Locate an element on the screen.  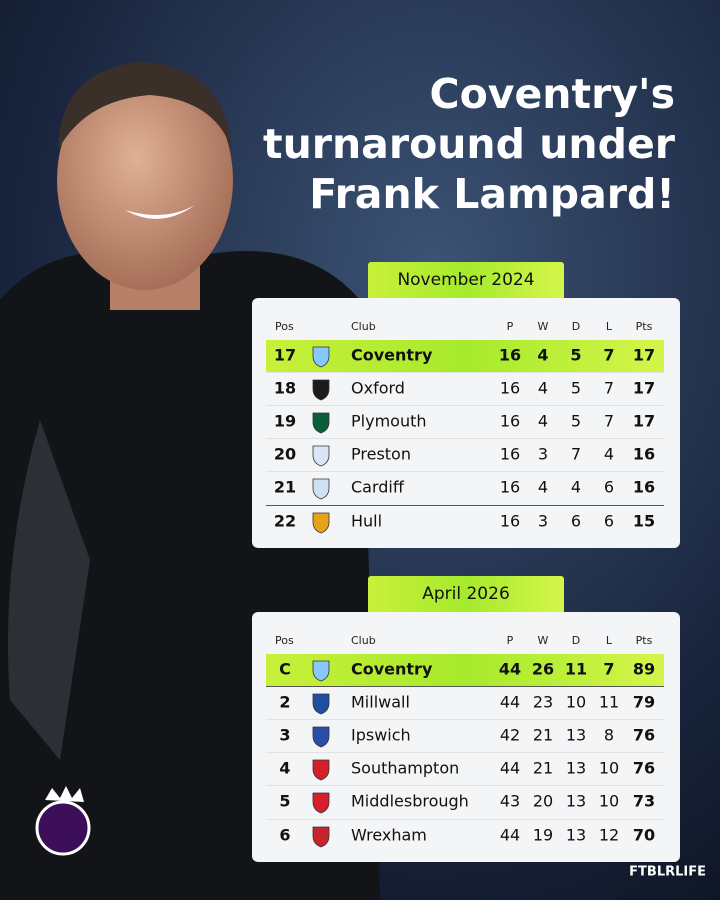
column-header: Club is located at coordinates (363, 640).